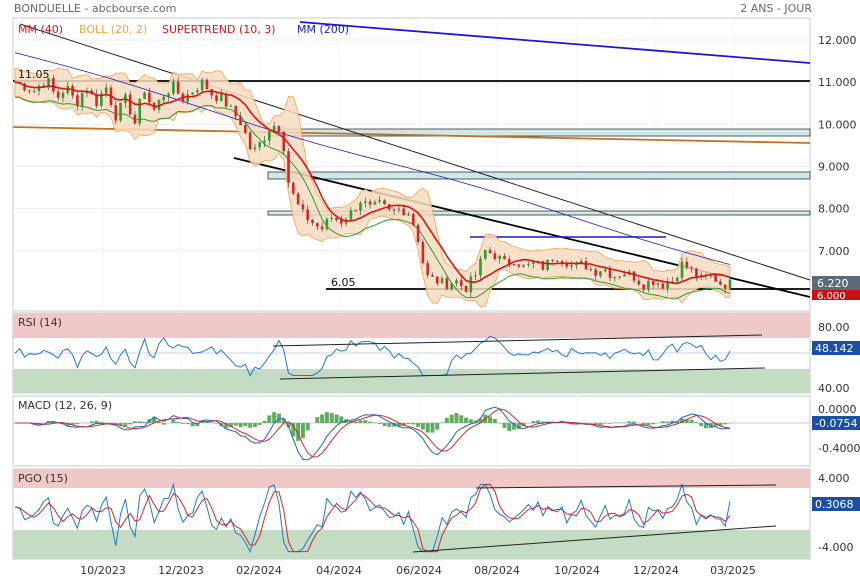  I want to click on rsi-oversold-zone, so click(411, 381).